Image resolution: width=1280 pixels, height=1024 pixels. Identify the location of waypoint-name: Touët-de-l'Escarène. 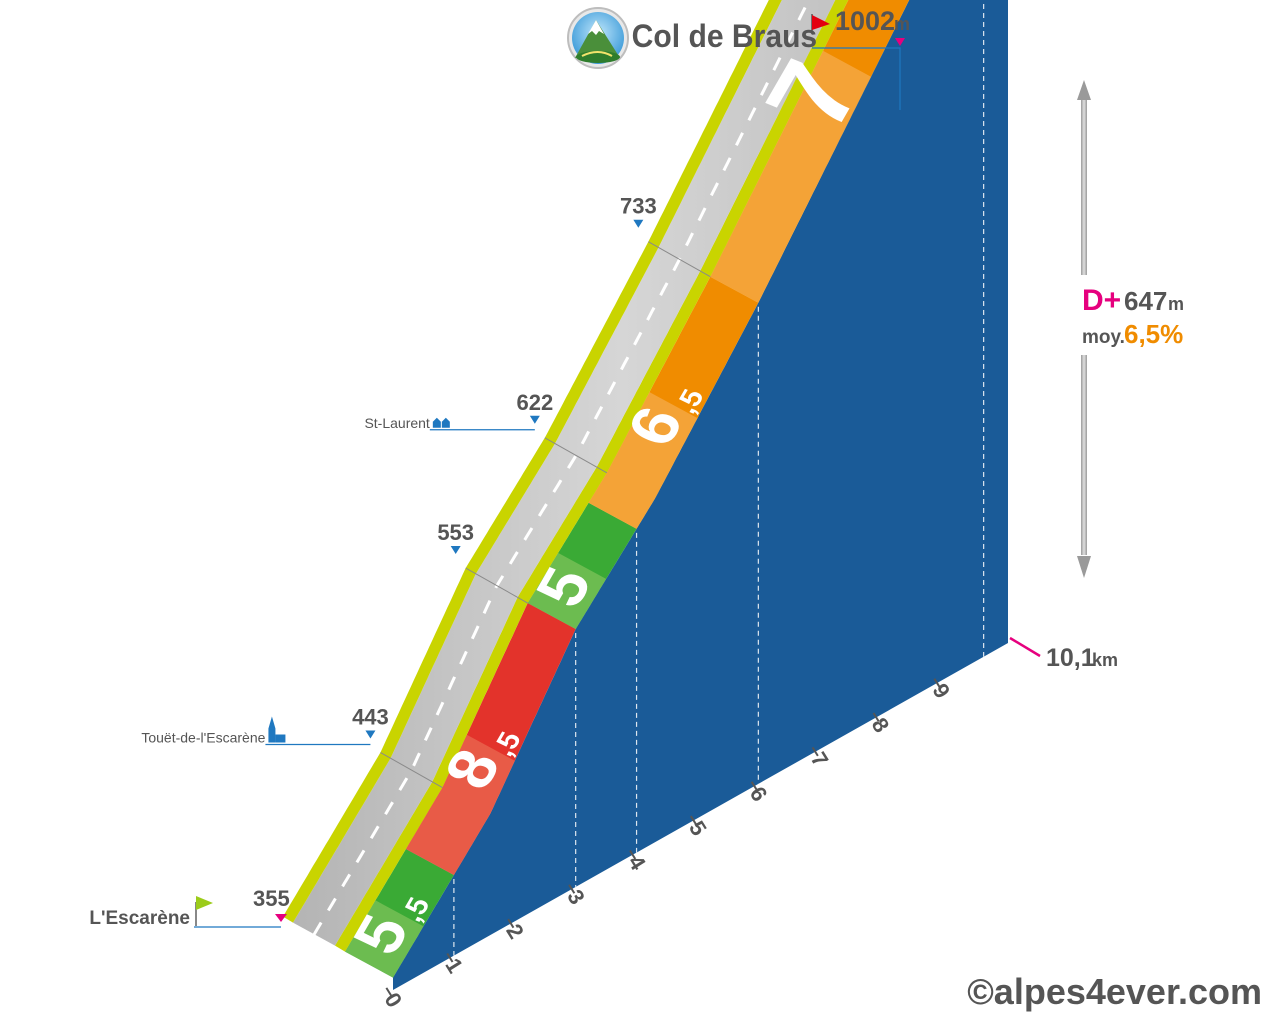
(203, 738).